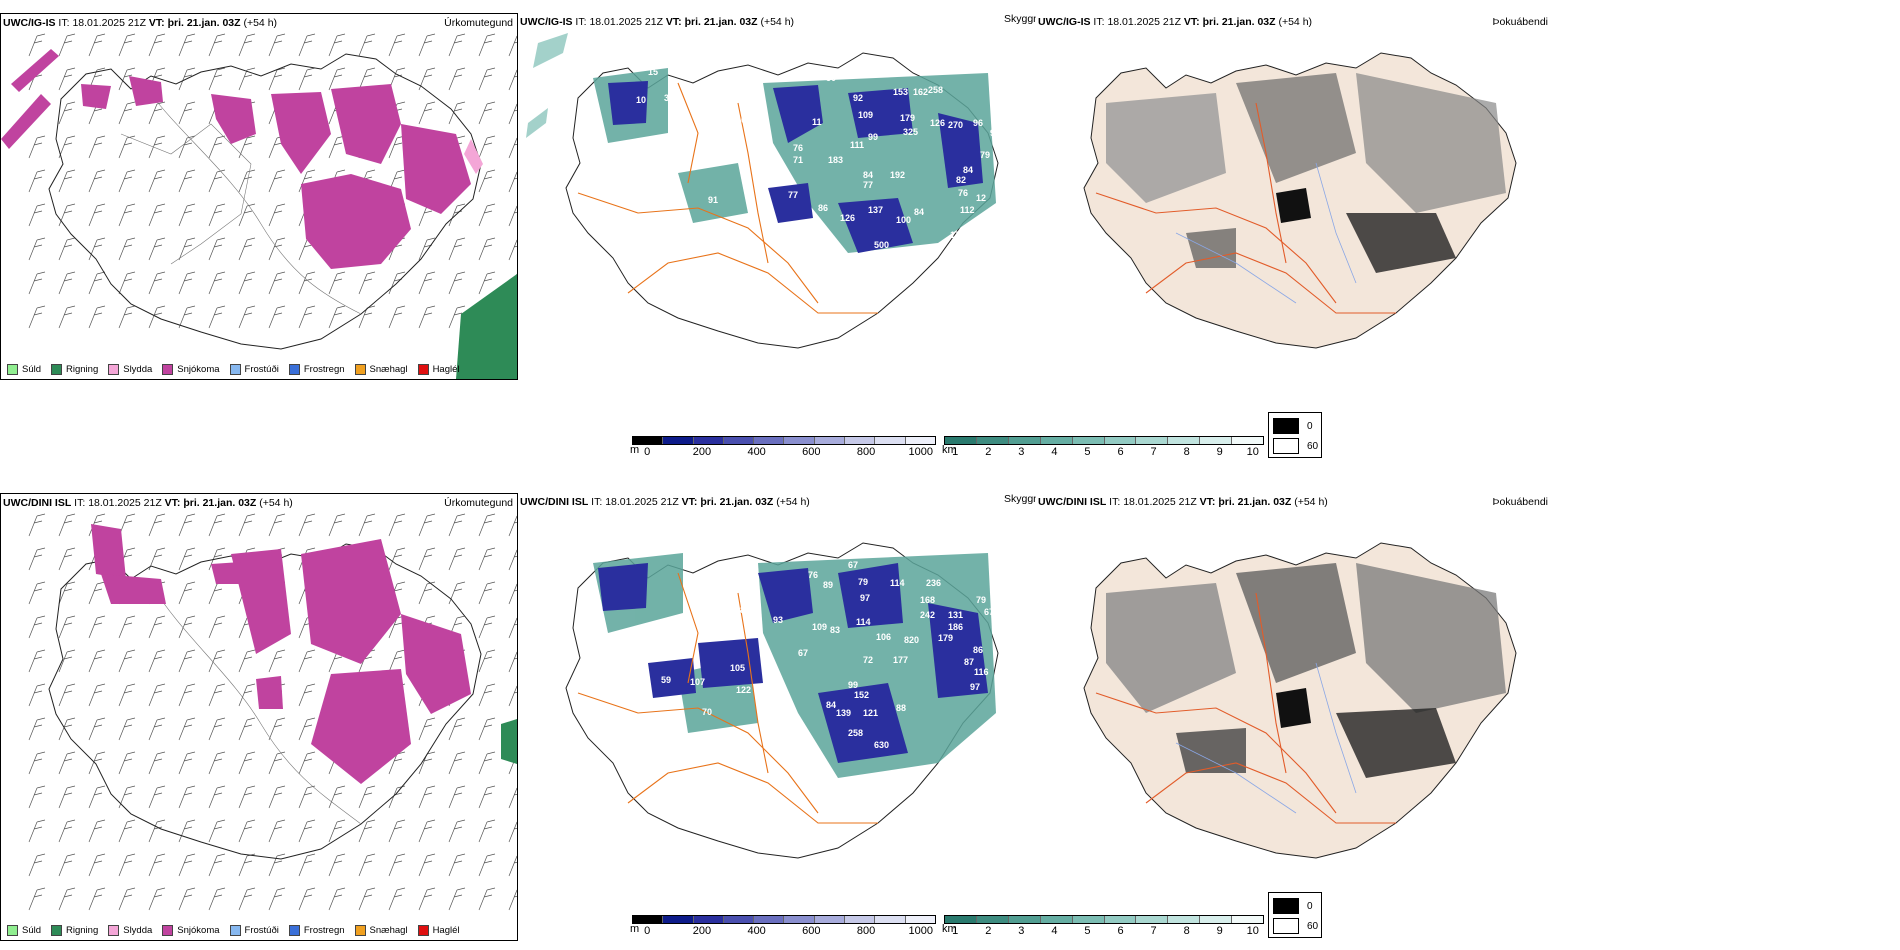 The height and width of the screenshot is (950, 1900). Describe the element at coordinates (1103, 926) in the screenshot. I see `visibility-colorbar-row2: 1 2 3 4 5 6 7 8 9 10 km` at that location.